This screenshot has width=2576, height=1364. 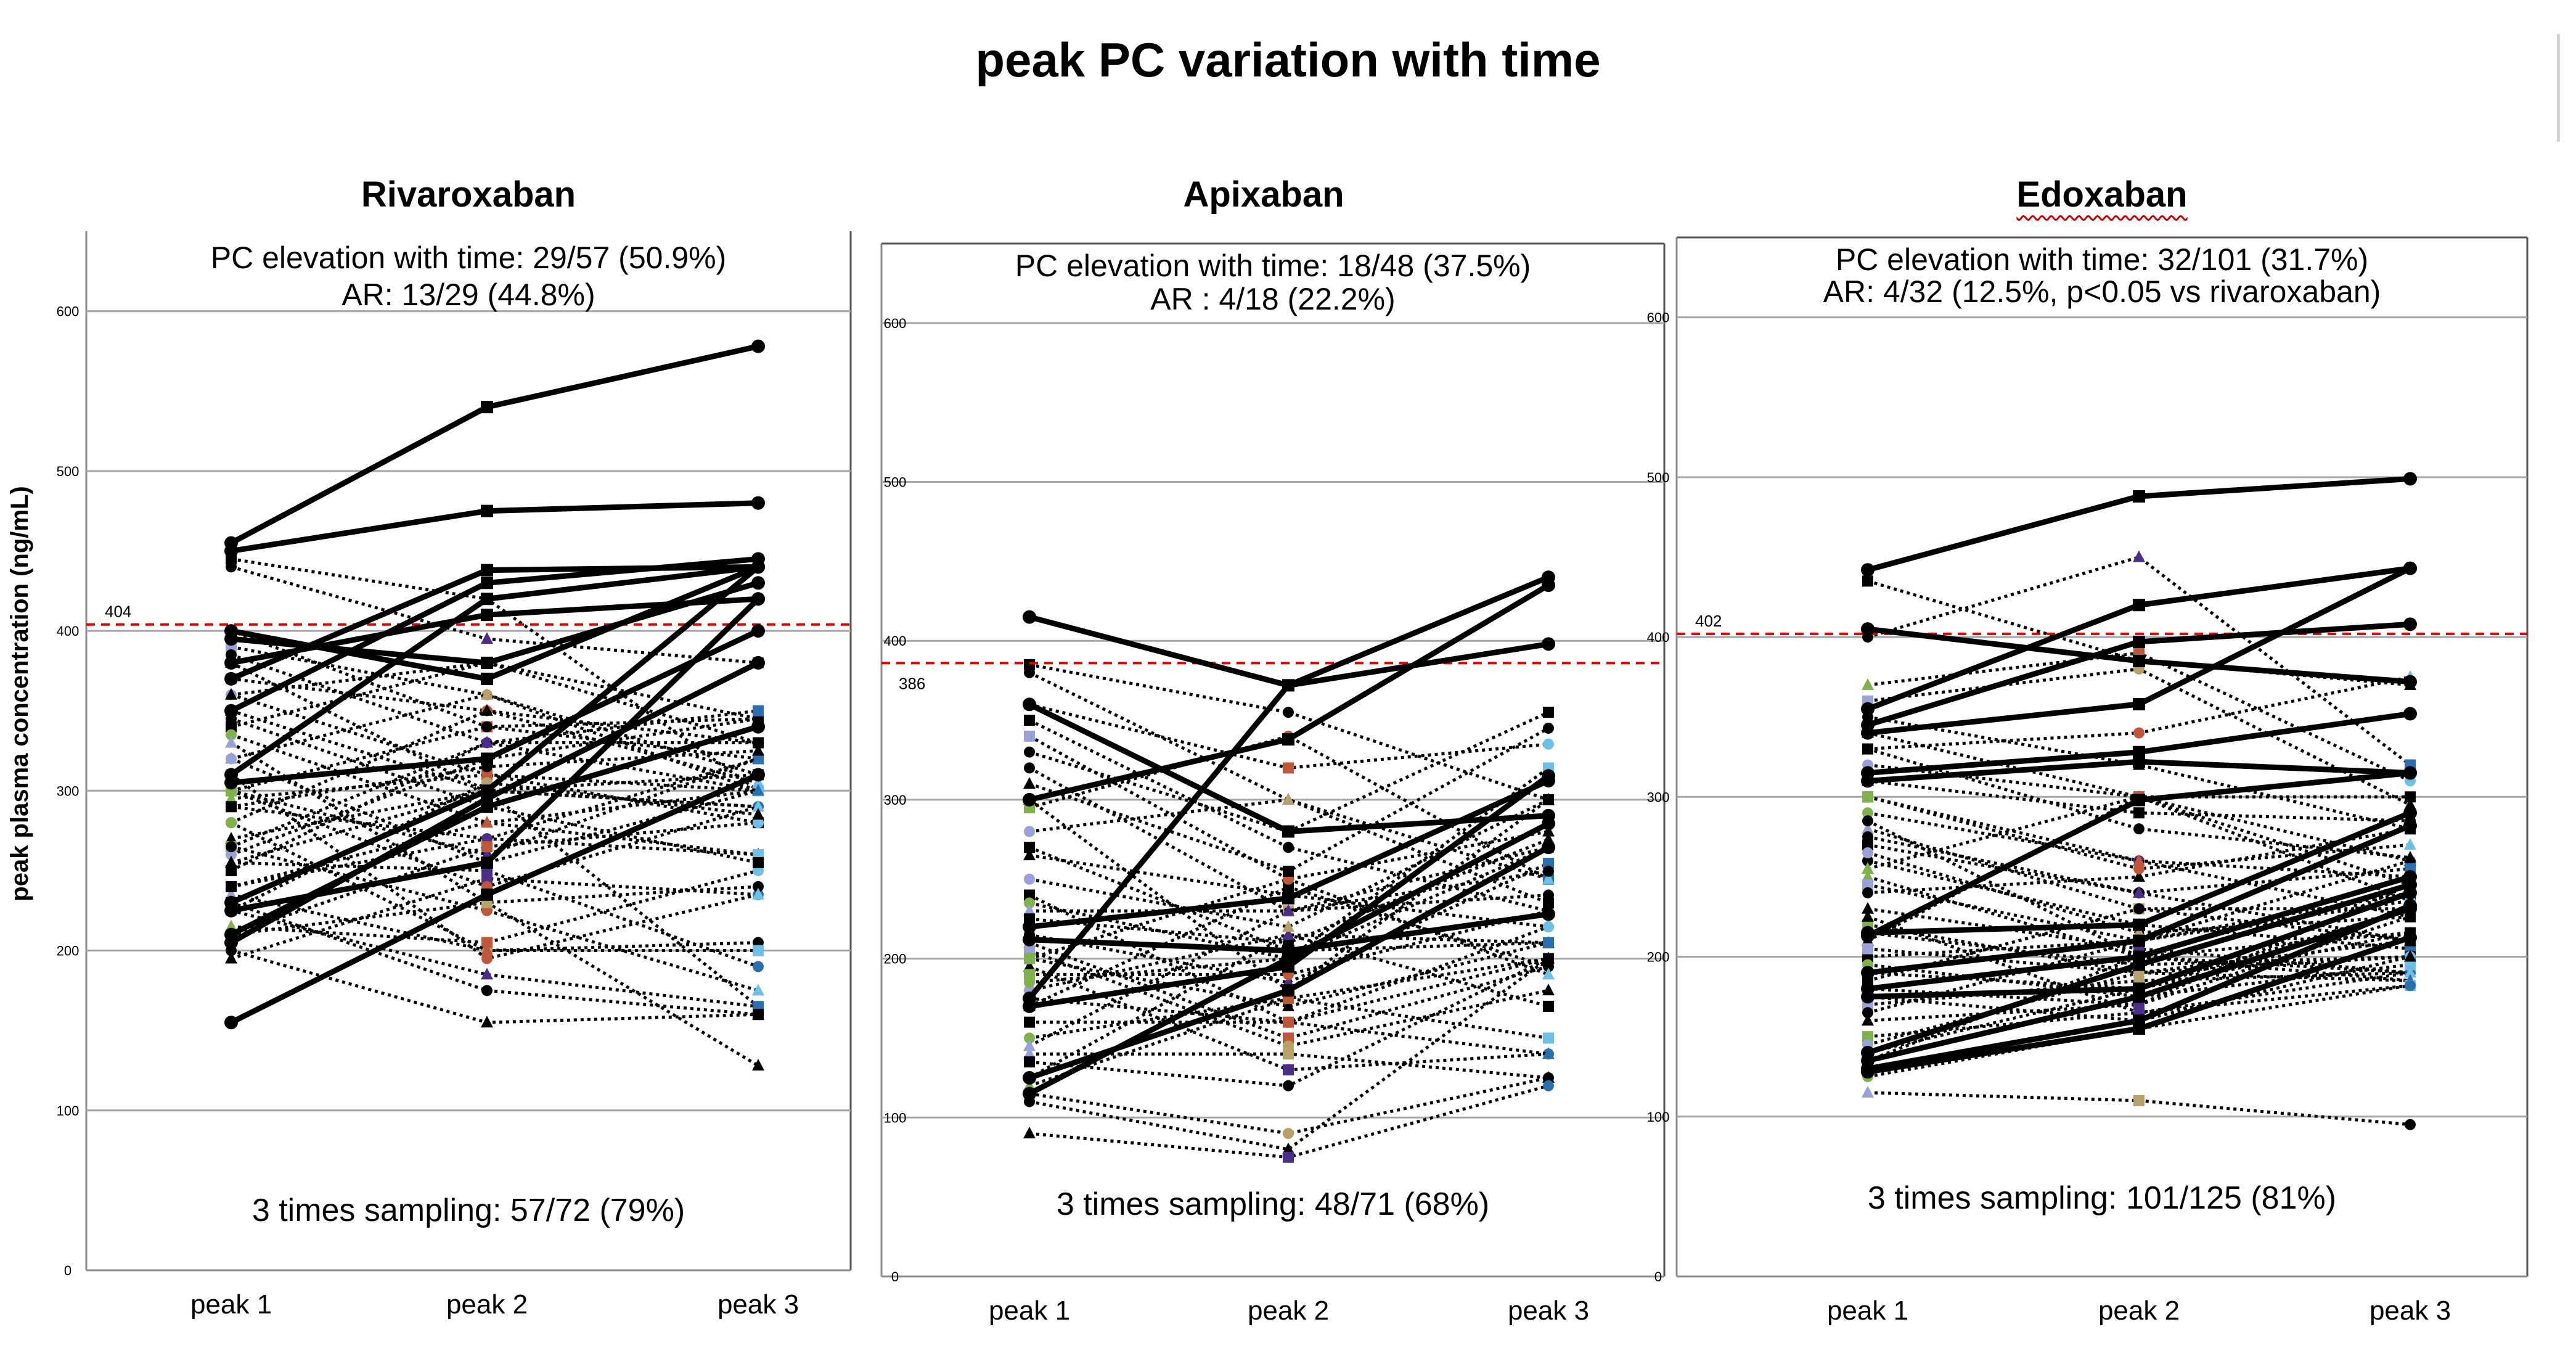 I want to click on y-tick-label: 0, so click(x=1658, y=1276).